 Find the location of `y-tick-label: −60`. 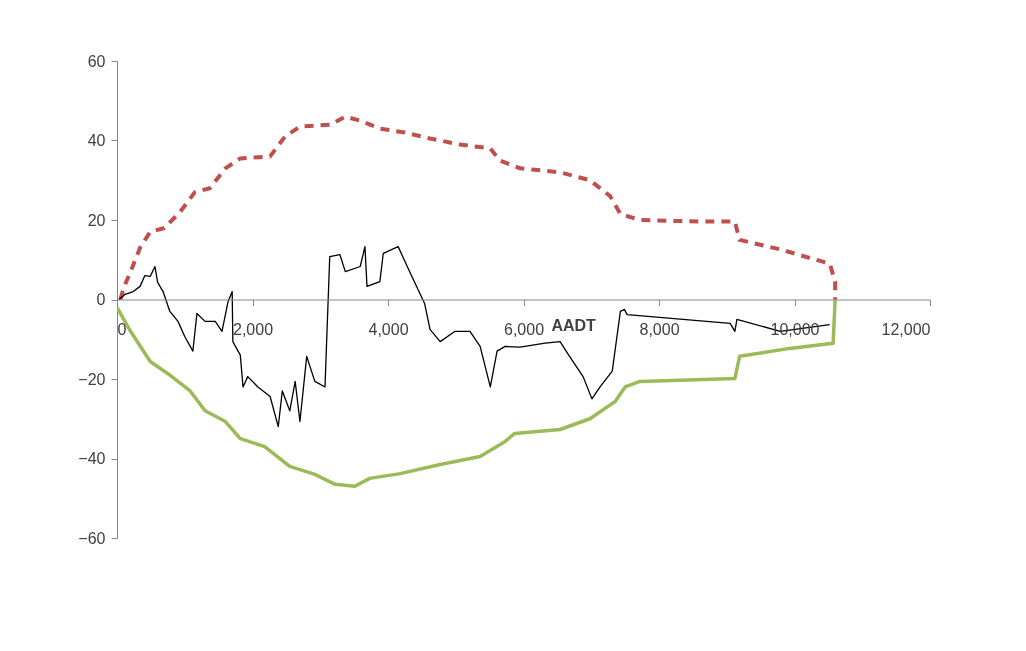

y-tick-label: −60 is located at coordinates (92, 538).